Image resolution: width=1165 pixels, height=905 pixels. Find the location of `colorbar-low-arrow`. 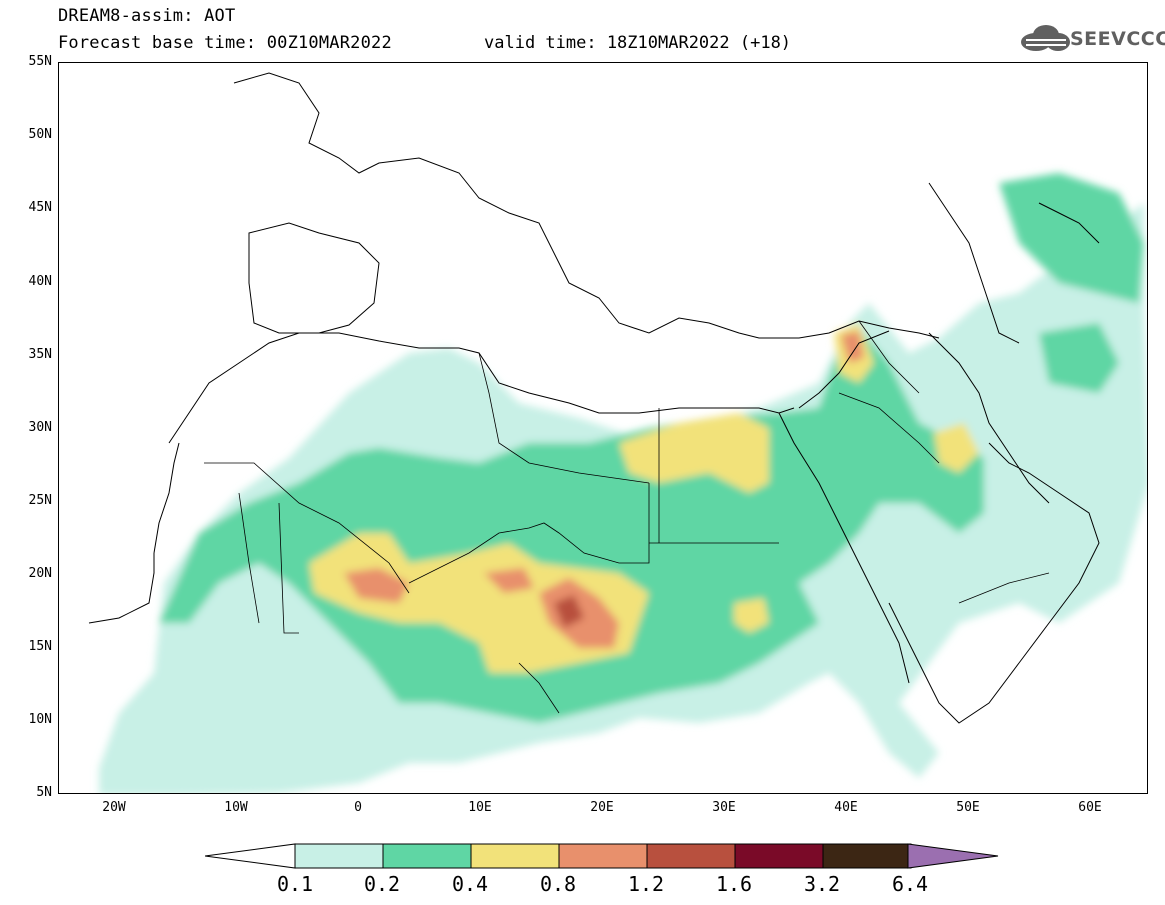

colorbar-low-arrow is located at coordinates (250, 856).